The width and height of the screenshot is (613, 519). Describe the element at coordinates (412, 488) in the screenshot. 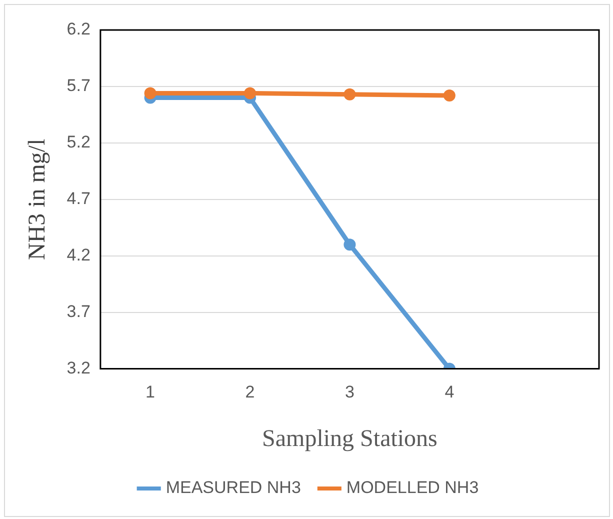

I see `legend-label: MODELLED NH3` at that location.